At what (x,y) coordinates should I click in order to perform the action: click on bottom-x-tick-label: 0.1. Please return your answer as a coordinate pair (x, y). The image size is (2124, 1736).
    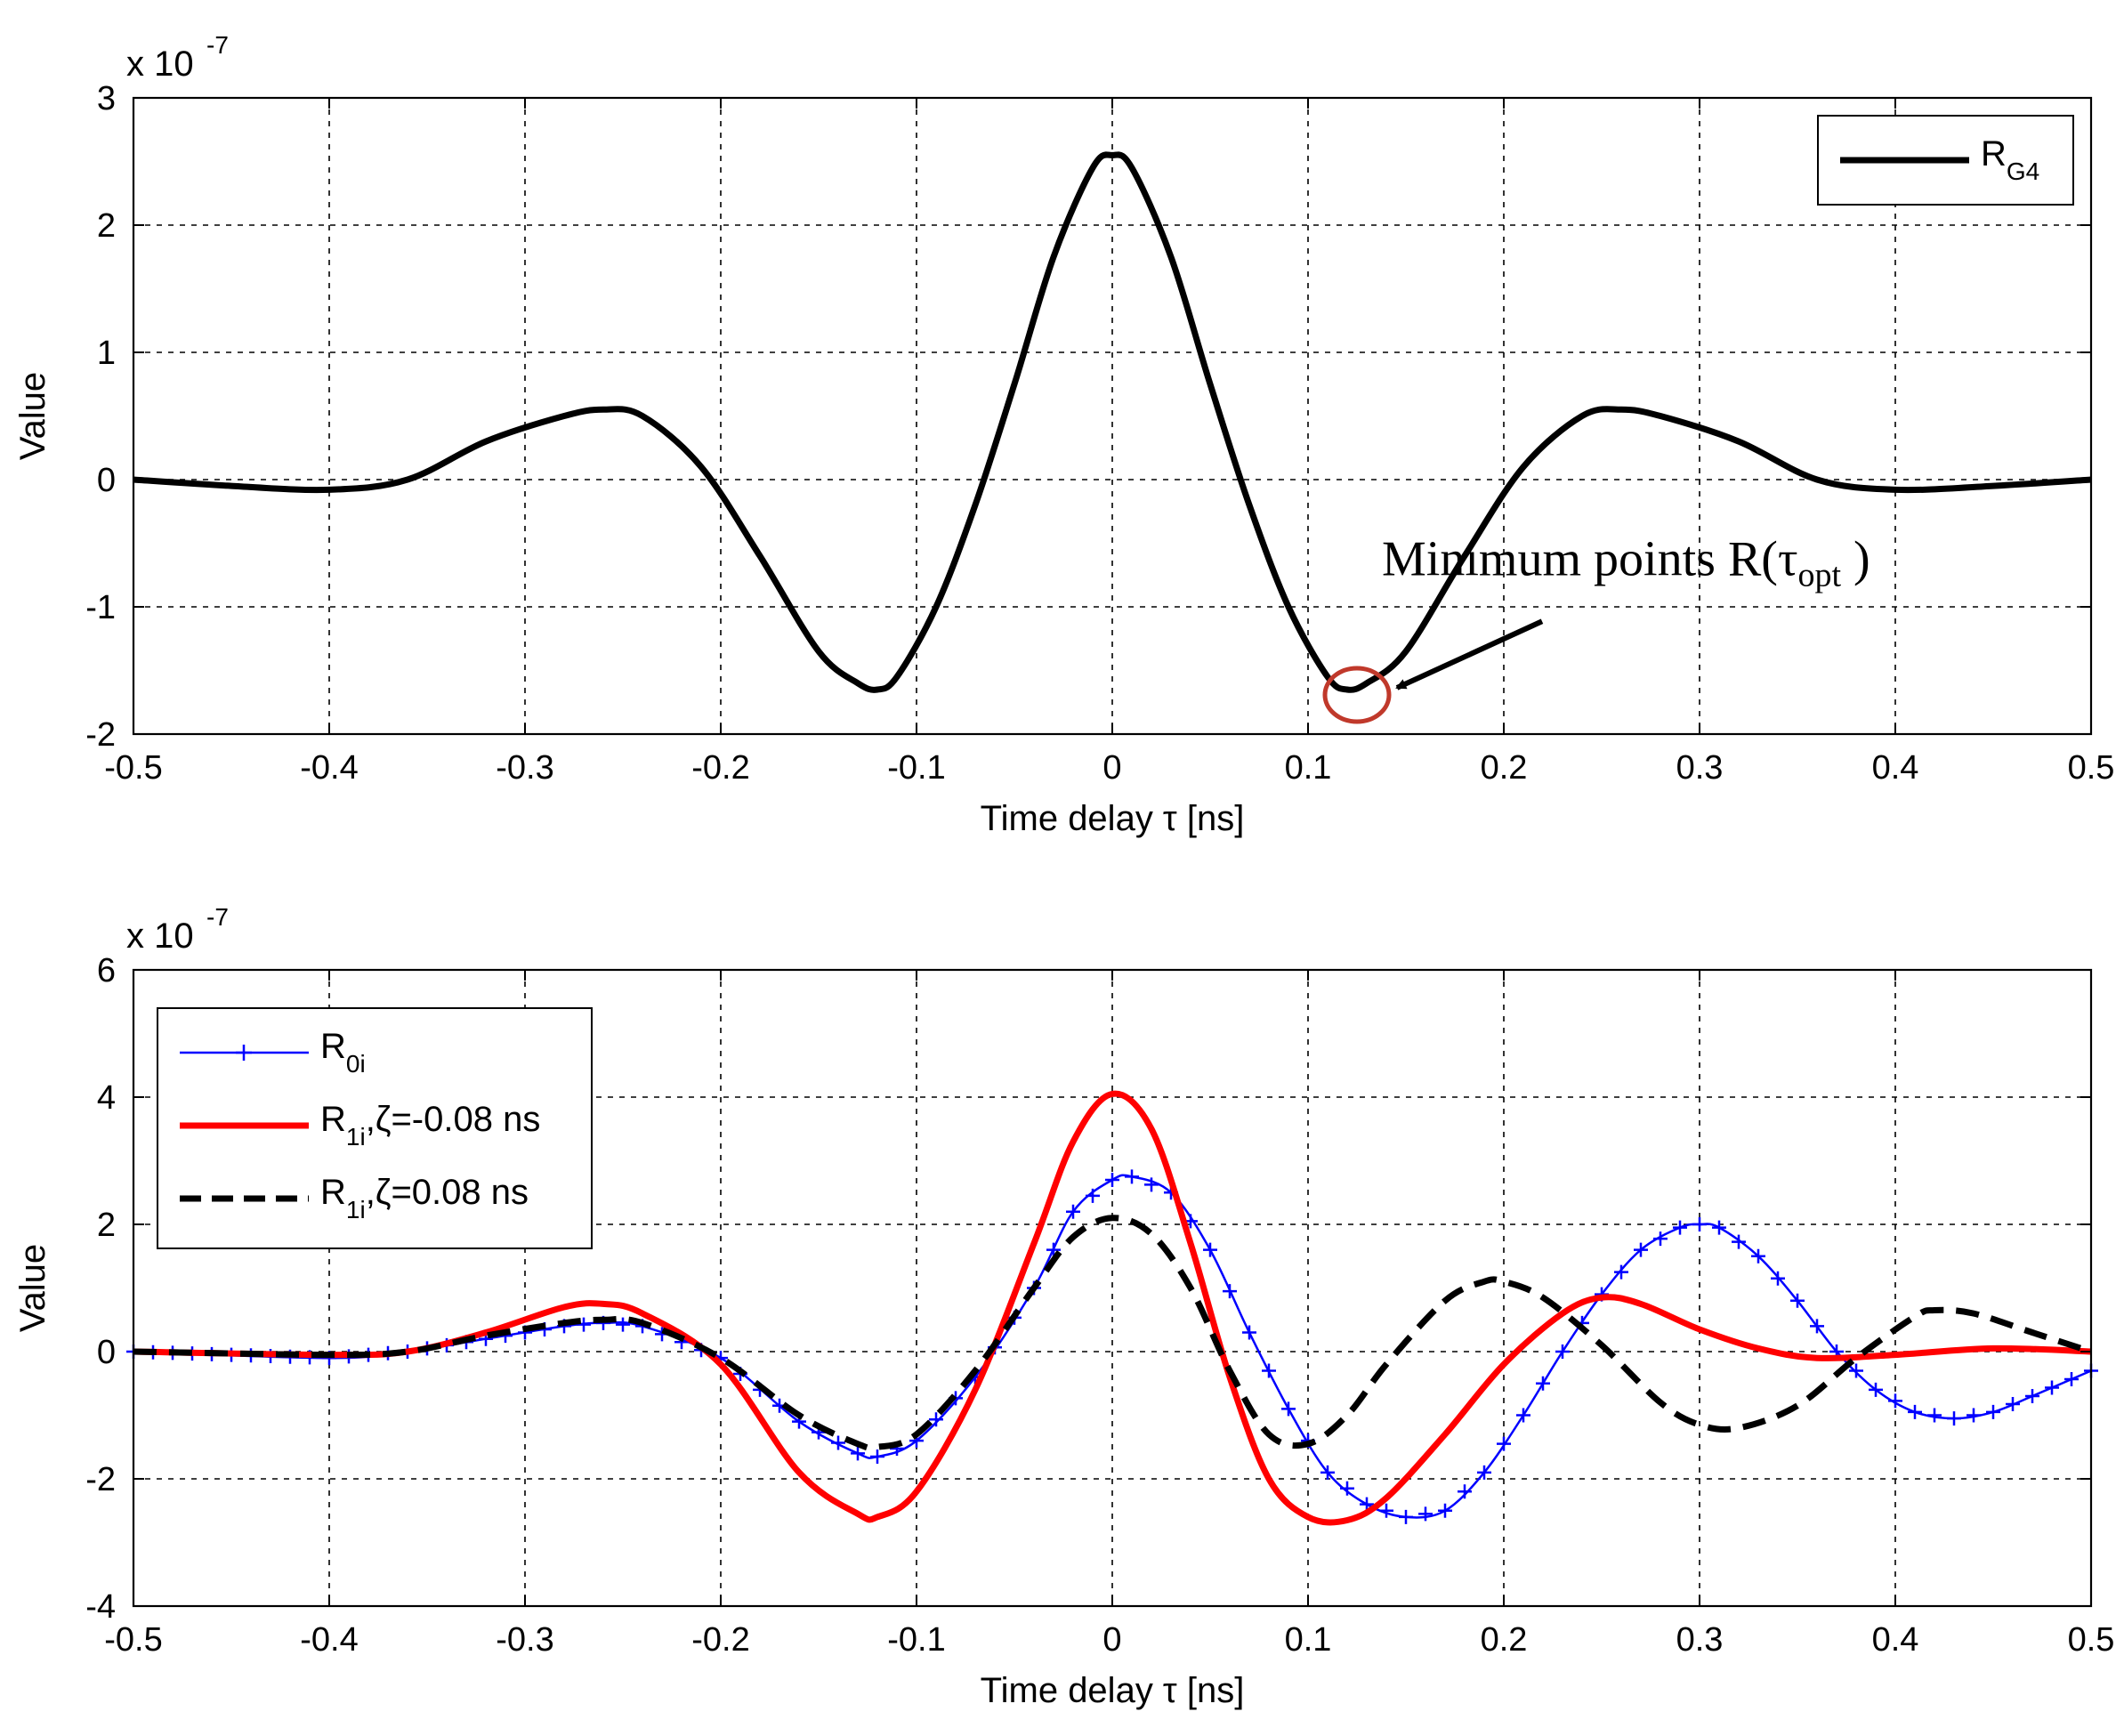
    Looking at the image, I should click on (1308, 1640).